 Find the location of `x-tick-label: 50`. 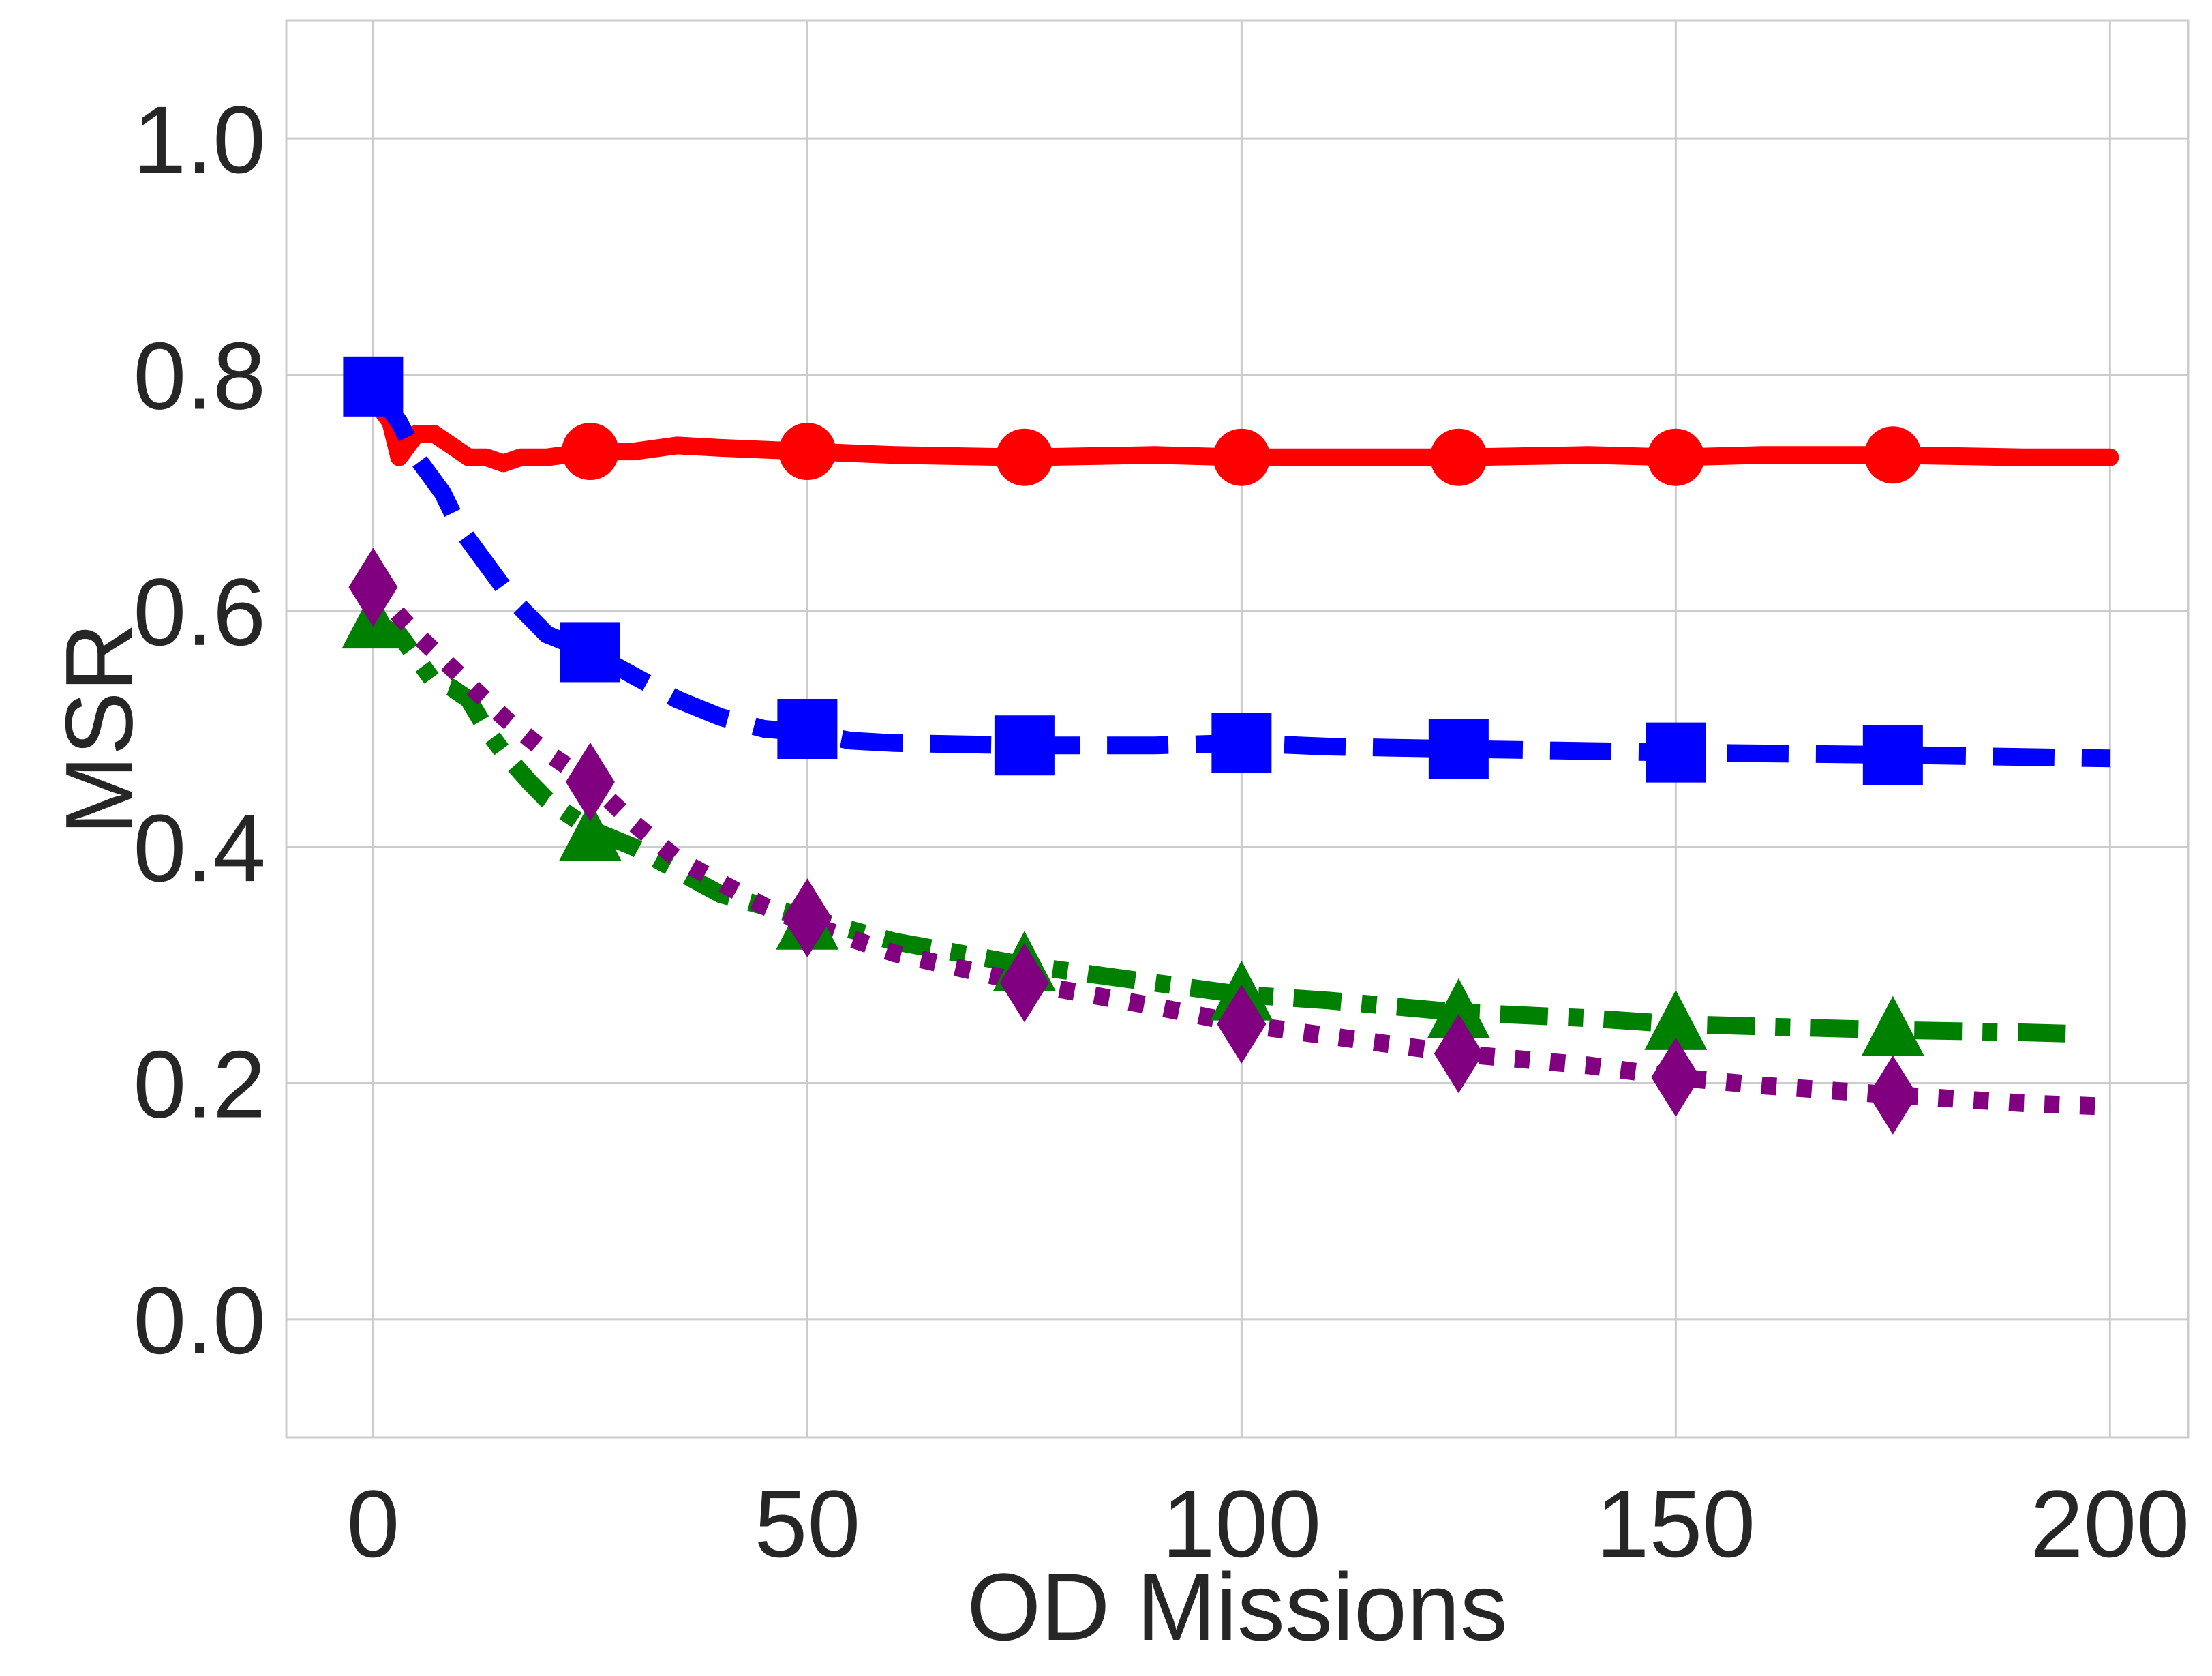

x-tick-label: 50 is located at coordinates (808, 1523).